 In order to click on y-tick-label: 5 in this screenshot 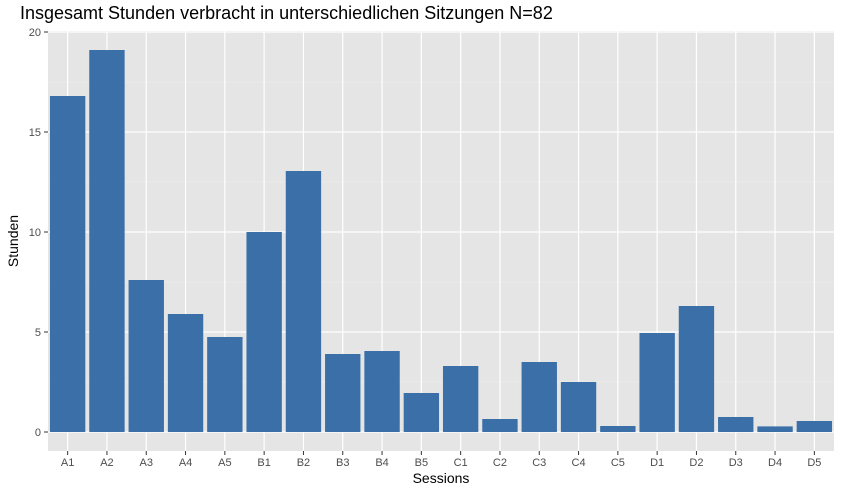, I will do `click(38, 333)`.